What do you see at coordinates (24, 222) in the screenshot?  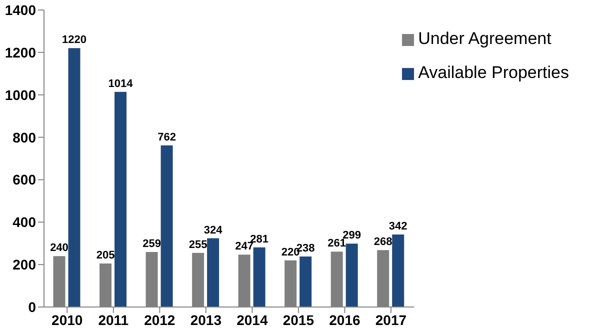 I see `y-tick-label: 400` at bounding box center [24, 222].